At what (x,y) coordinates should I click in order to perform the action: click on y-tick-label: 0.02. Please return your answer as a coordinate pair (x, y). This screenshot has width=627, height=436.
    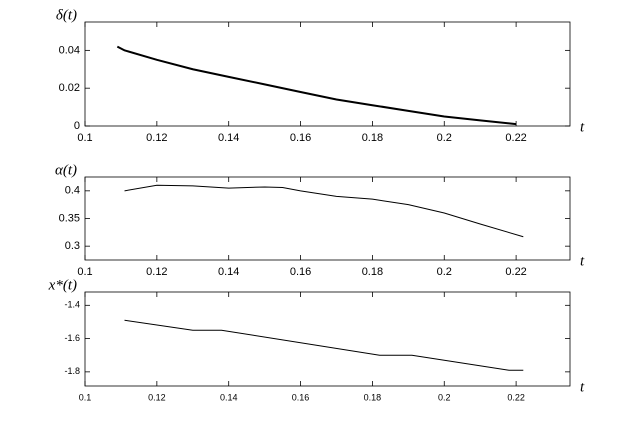
    Looking at the image, I should click on (69, 88).